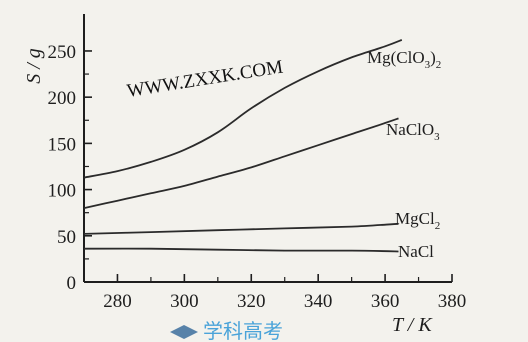 The width and height of the screenshot is (528, 342). What do you see at coordinates (251, 301) in the screenshot?
I see `x-tick-label: 320` at bounding box center [251, 301].